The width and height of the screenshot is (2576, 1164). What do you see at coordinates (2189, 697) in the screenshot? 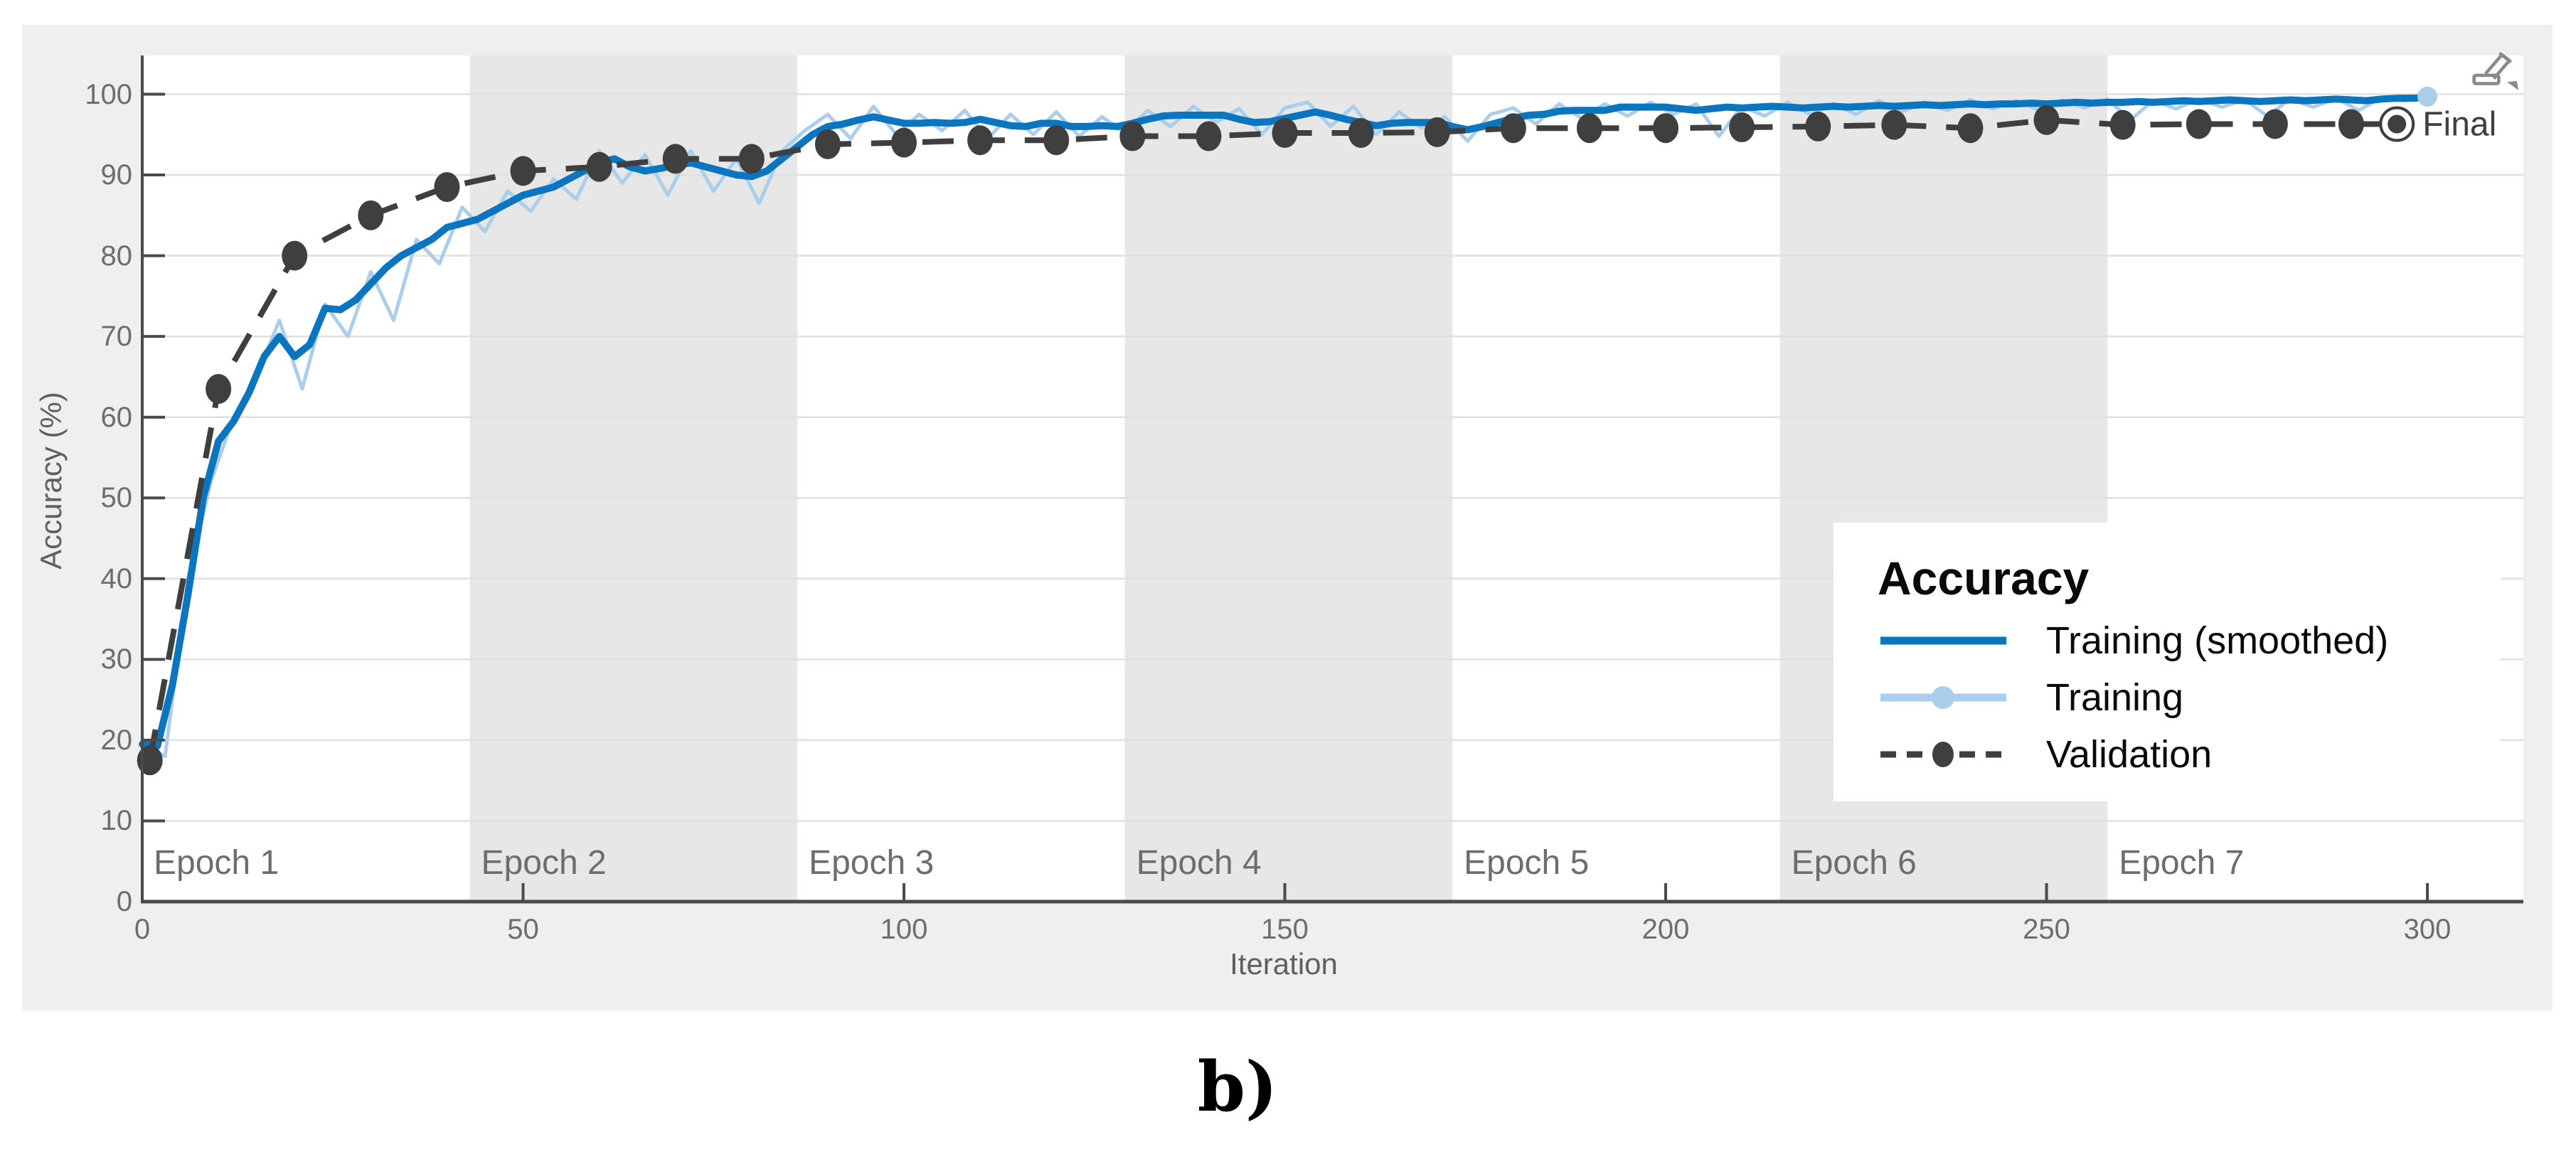
I see `legend-entry-training: Training` at bounding box center [2189, 697].